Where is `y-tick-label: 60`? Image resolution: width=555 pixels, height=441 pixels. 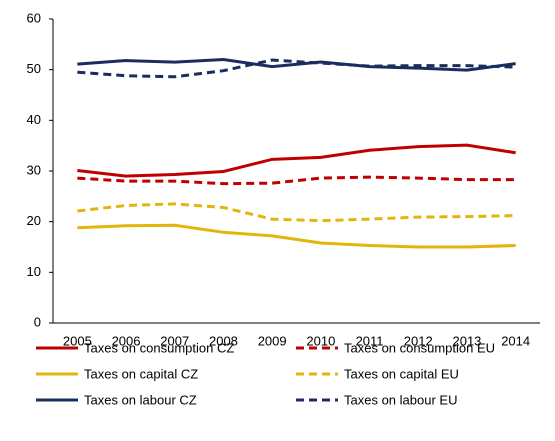 y-tick-label: 60 is located at coordinates (34, 17).